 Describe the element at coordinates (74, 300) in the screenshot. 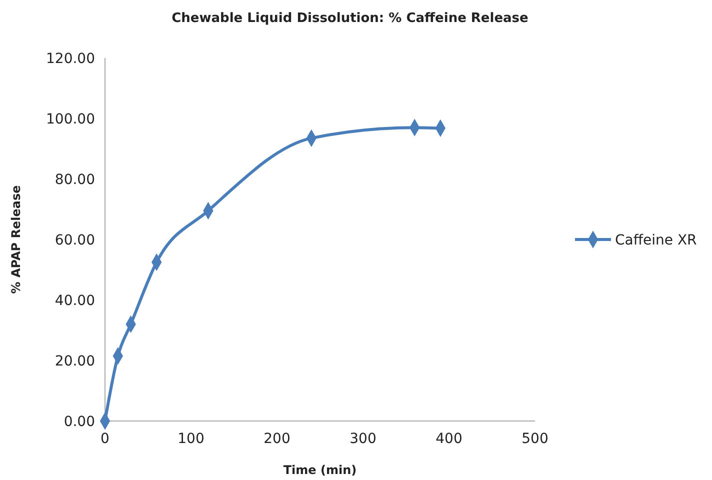

I see `y-tick-label: 40.00` at that location.